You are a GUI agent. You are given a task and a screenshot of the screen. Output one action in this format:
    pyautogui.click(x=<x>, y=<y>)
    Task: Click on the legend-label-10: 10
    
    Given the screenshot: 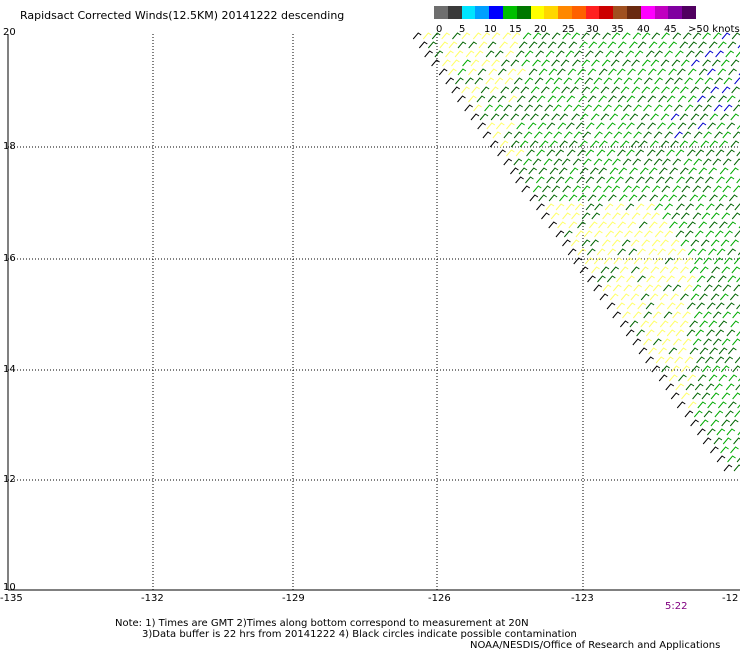 What is the action you would take?
    pyautogui.click(x=490, y=29)
    